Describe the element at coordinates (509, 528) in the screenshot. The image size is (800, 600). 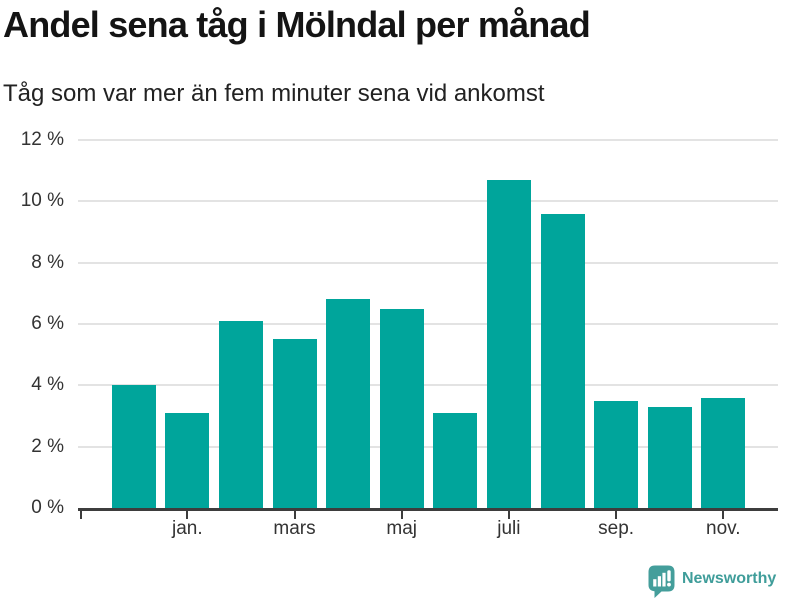
I see `x-axis-tick-label: juli` at that location.